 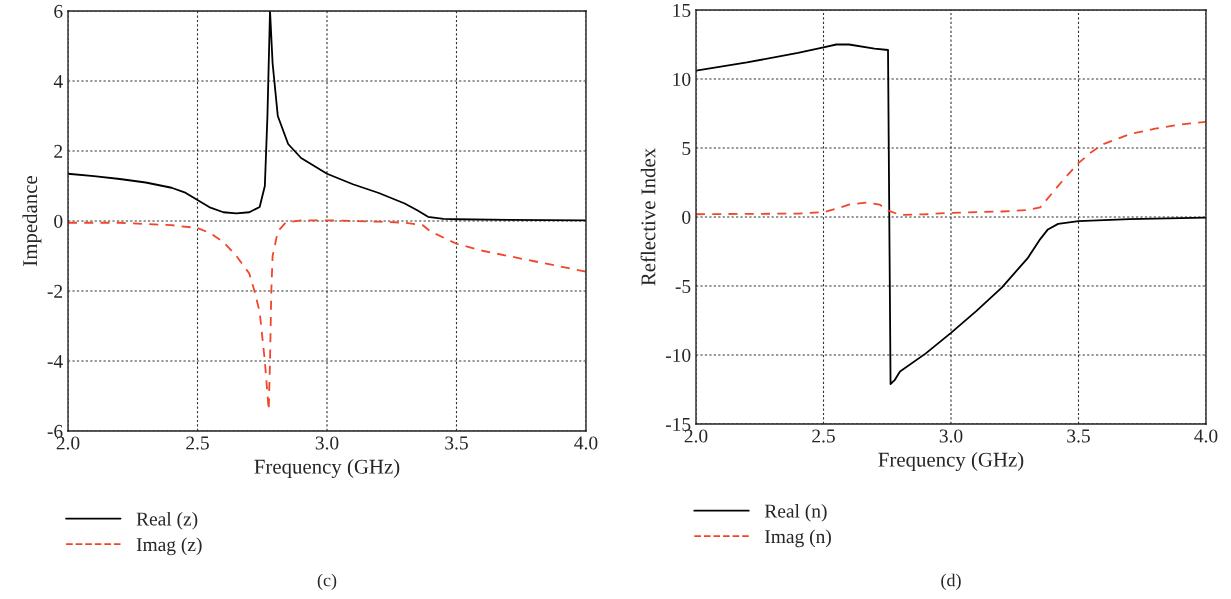 What do you see at coordinates (951, 168) in the screenshot?
I see `line-series` at bounding box center [951, 168].